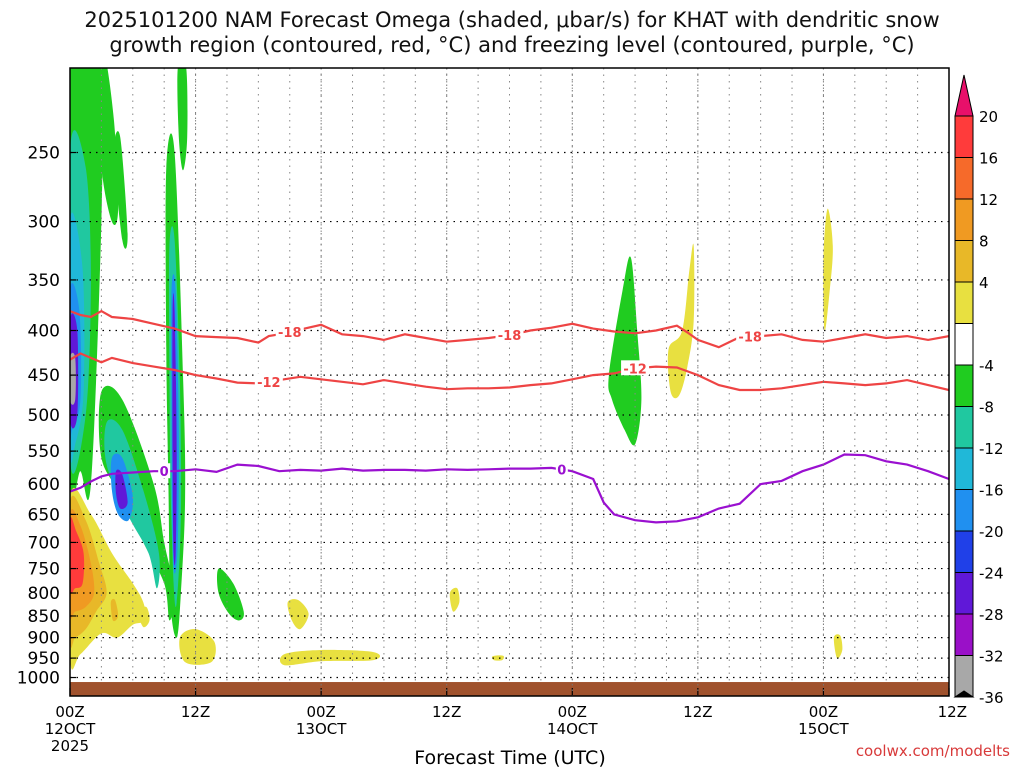  I want to click on x-tick-label: 15OCT, so click(823, 729).